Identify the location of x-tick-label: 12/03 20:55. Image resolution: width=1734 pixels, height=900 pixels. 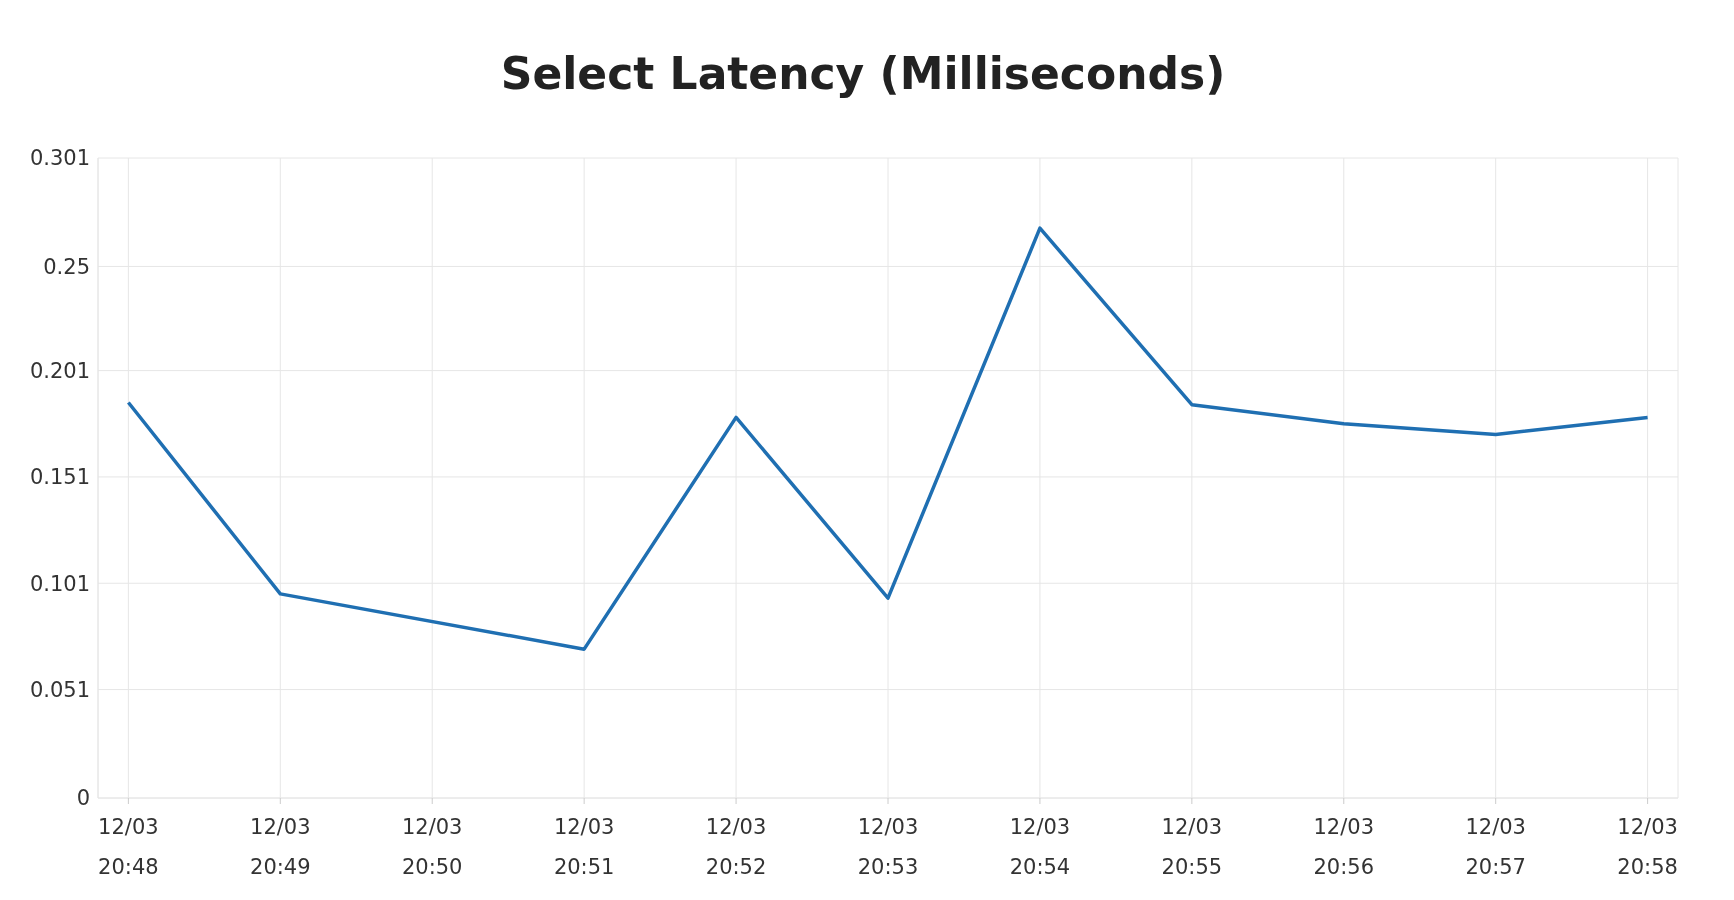
(1192, 847).